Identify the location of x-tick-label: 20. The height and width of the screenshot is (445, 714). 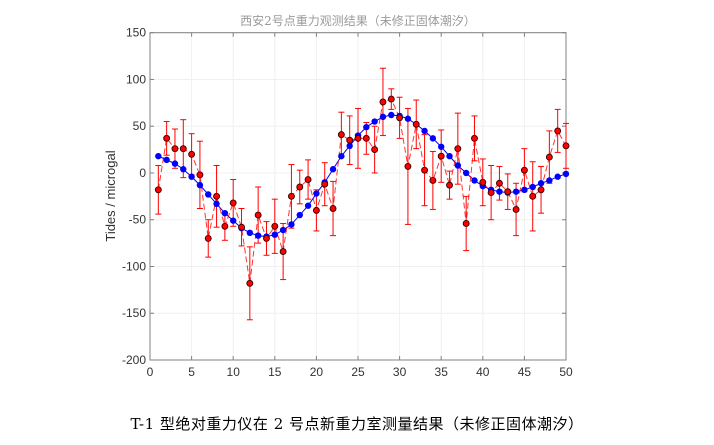
(317, 372).